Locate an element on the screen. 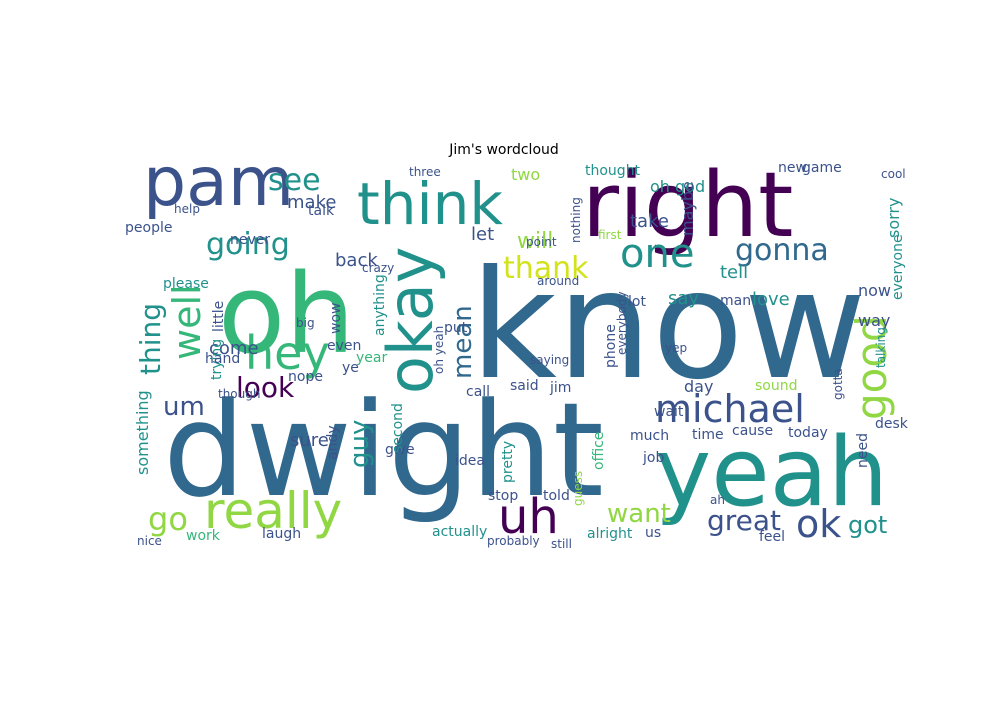 The width and height of the screenshot is (1008, 720). word-job: job is located at coordinates (653, 458).